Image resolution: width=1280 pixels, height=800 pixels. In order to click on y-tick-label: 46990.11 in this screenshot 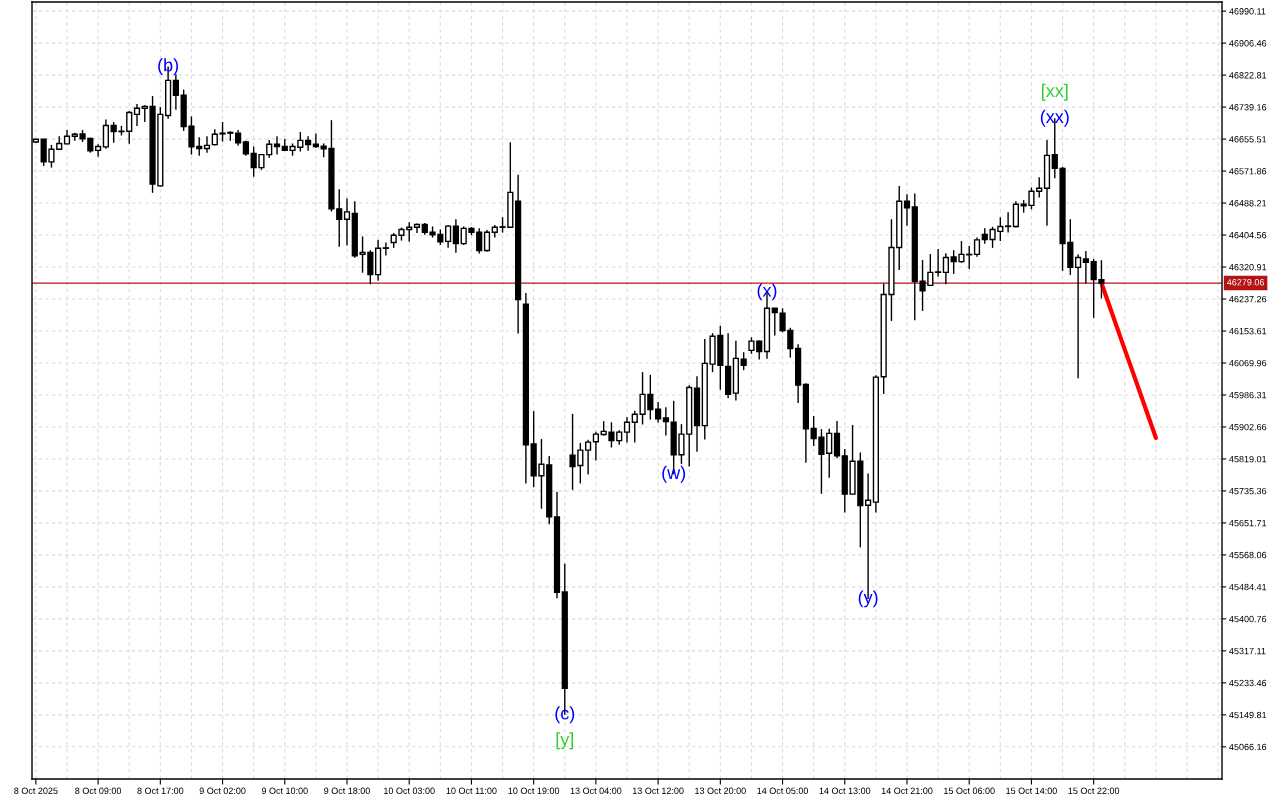, I will do `click(1247, 11)`.